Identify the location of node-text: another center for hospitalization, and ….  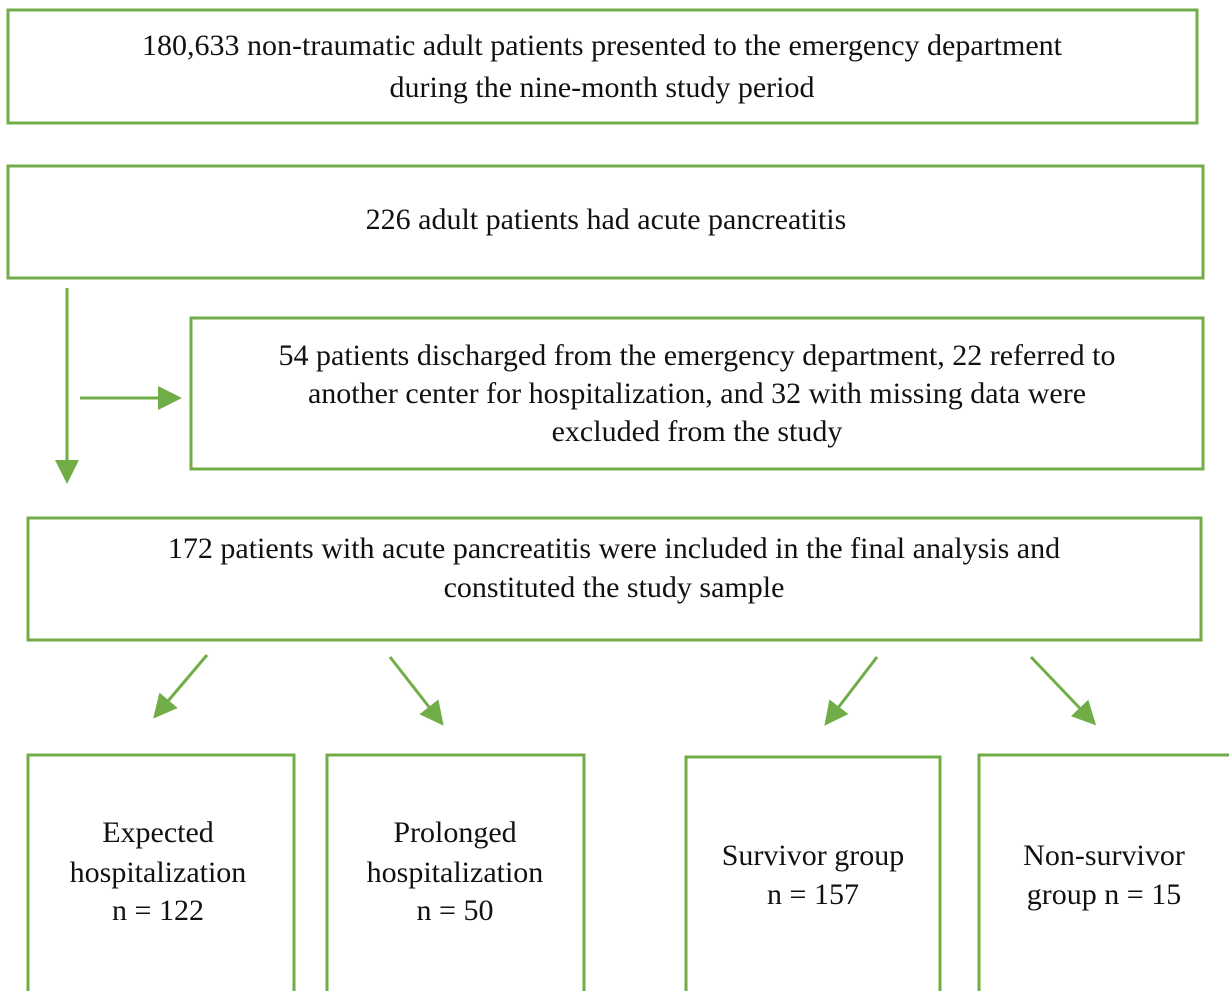
(697, 393).